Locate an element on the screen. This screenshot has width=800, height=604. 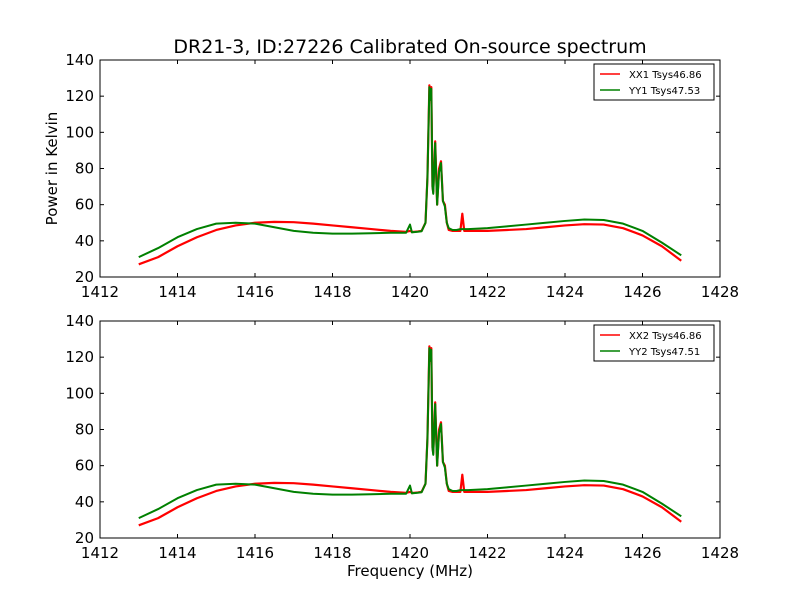
legend-label-1: YY2 Tsys47.51 is located at coordinates (664, 352).